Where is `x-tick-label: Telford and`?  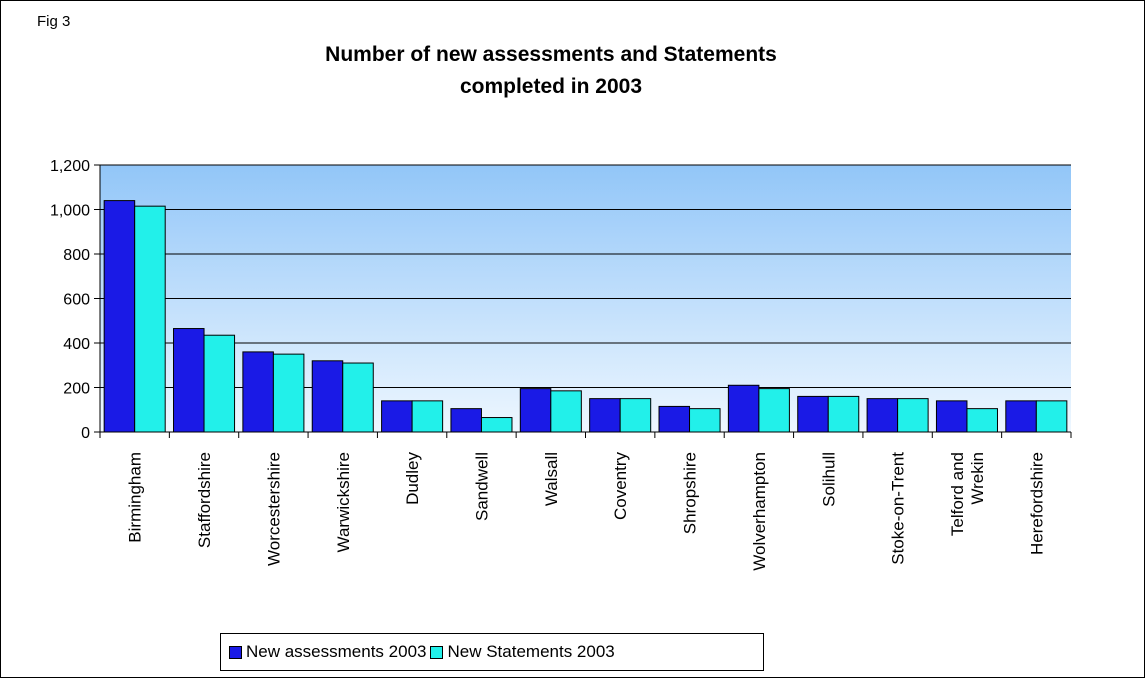
x-tick-label: Telford and is located at coordinates (957, 494).